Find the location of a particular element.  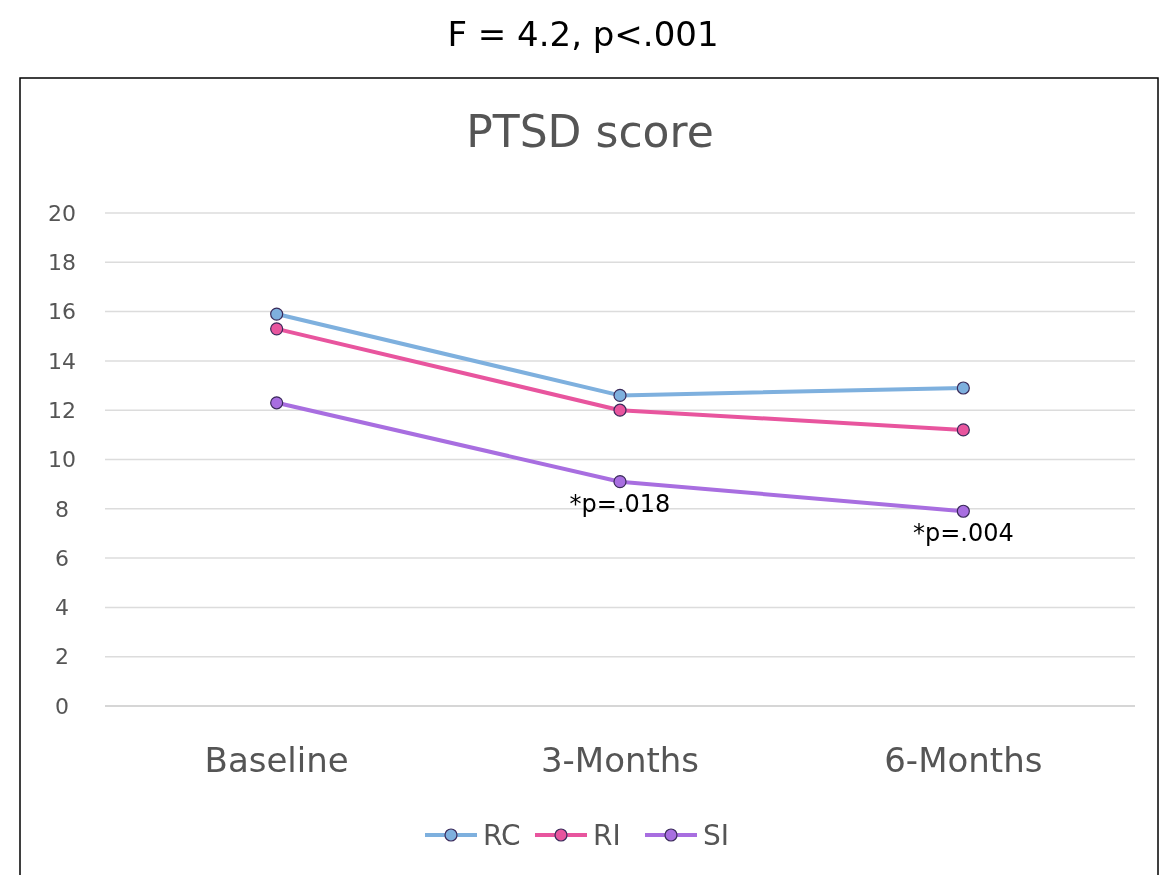

legend-label: RI is located at coordinates (607, 835).